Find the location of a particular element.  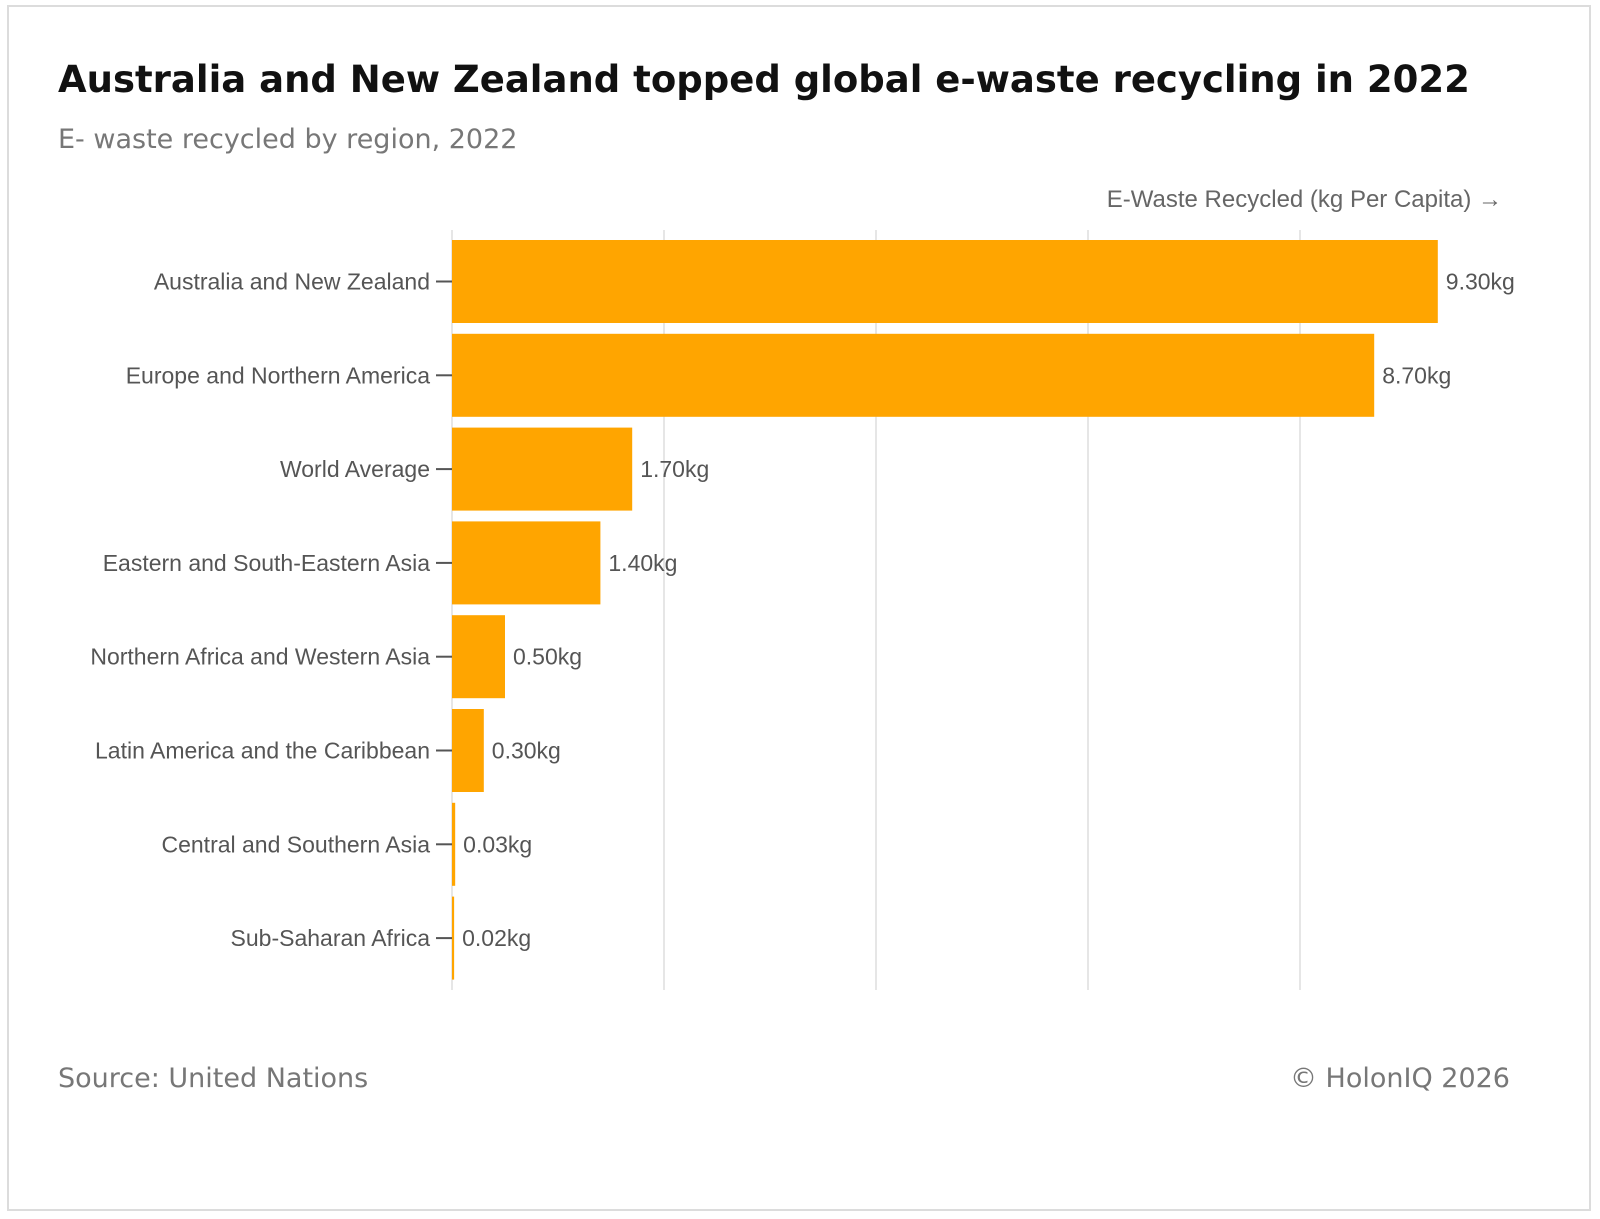

category-label: Latin America and the Caribbean is located at coordinates (262, 751).